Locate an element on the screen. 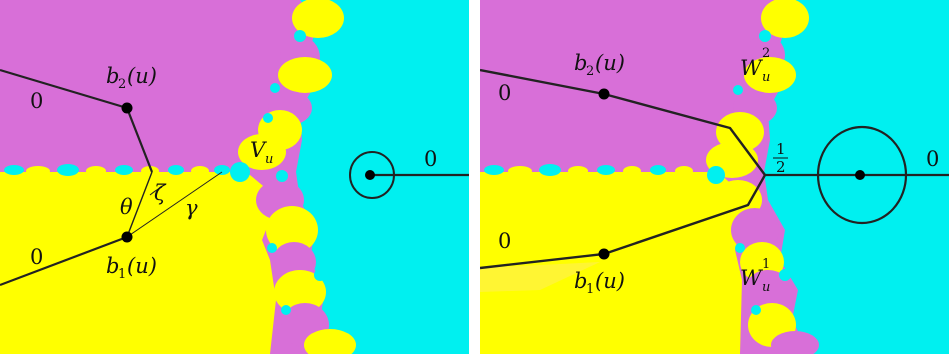 This screenshot has width=949, height=354. angle-arc is located at coordinates (156, 191).